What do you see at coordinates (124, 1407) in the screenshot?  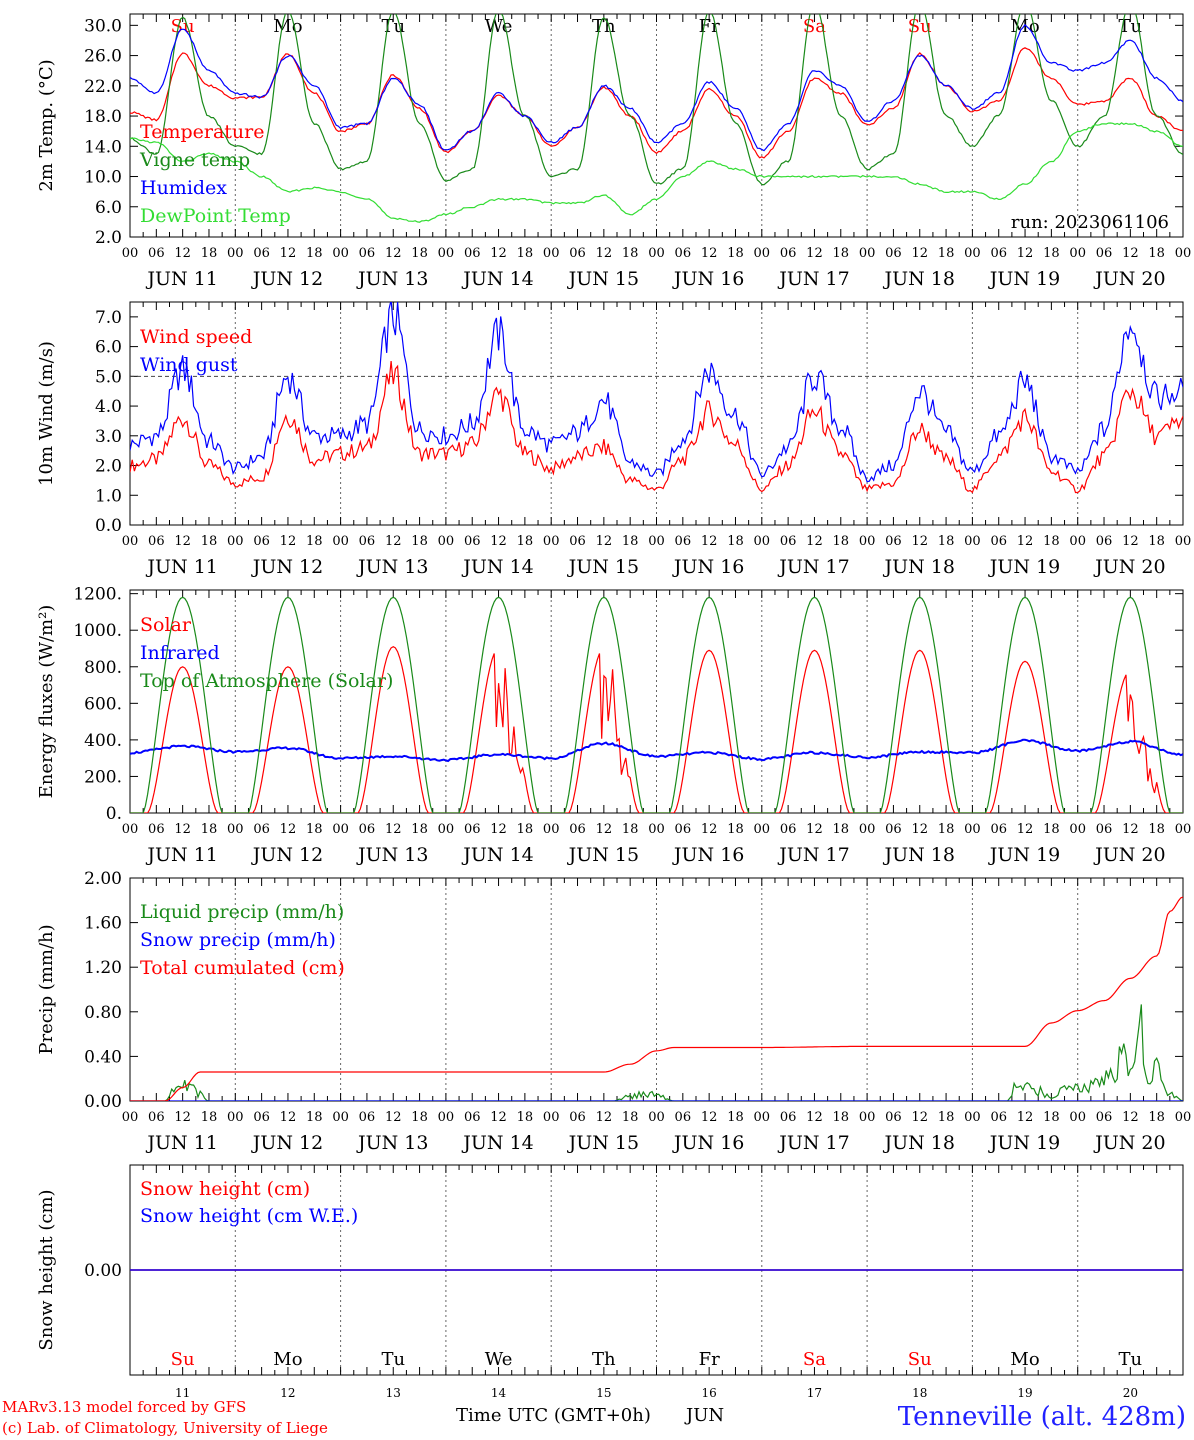 I see `model-credit: MARv3.13 model forced by GFS` at bounding box center [124, 1407].